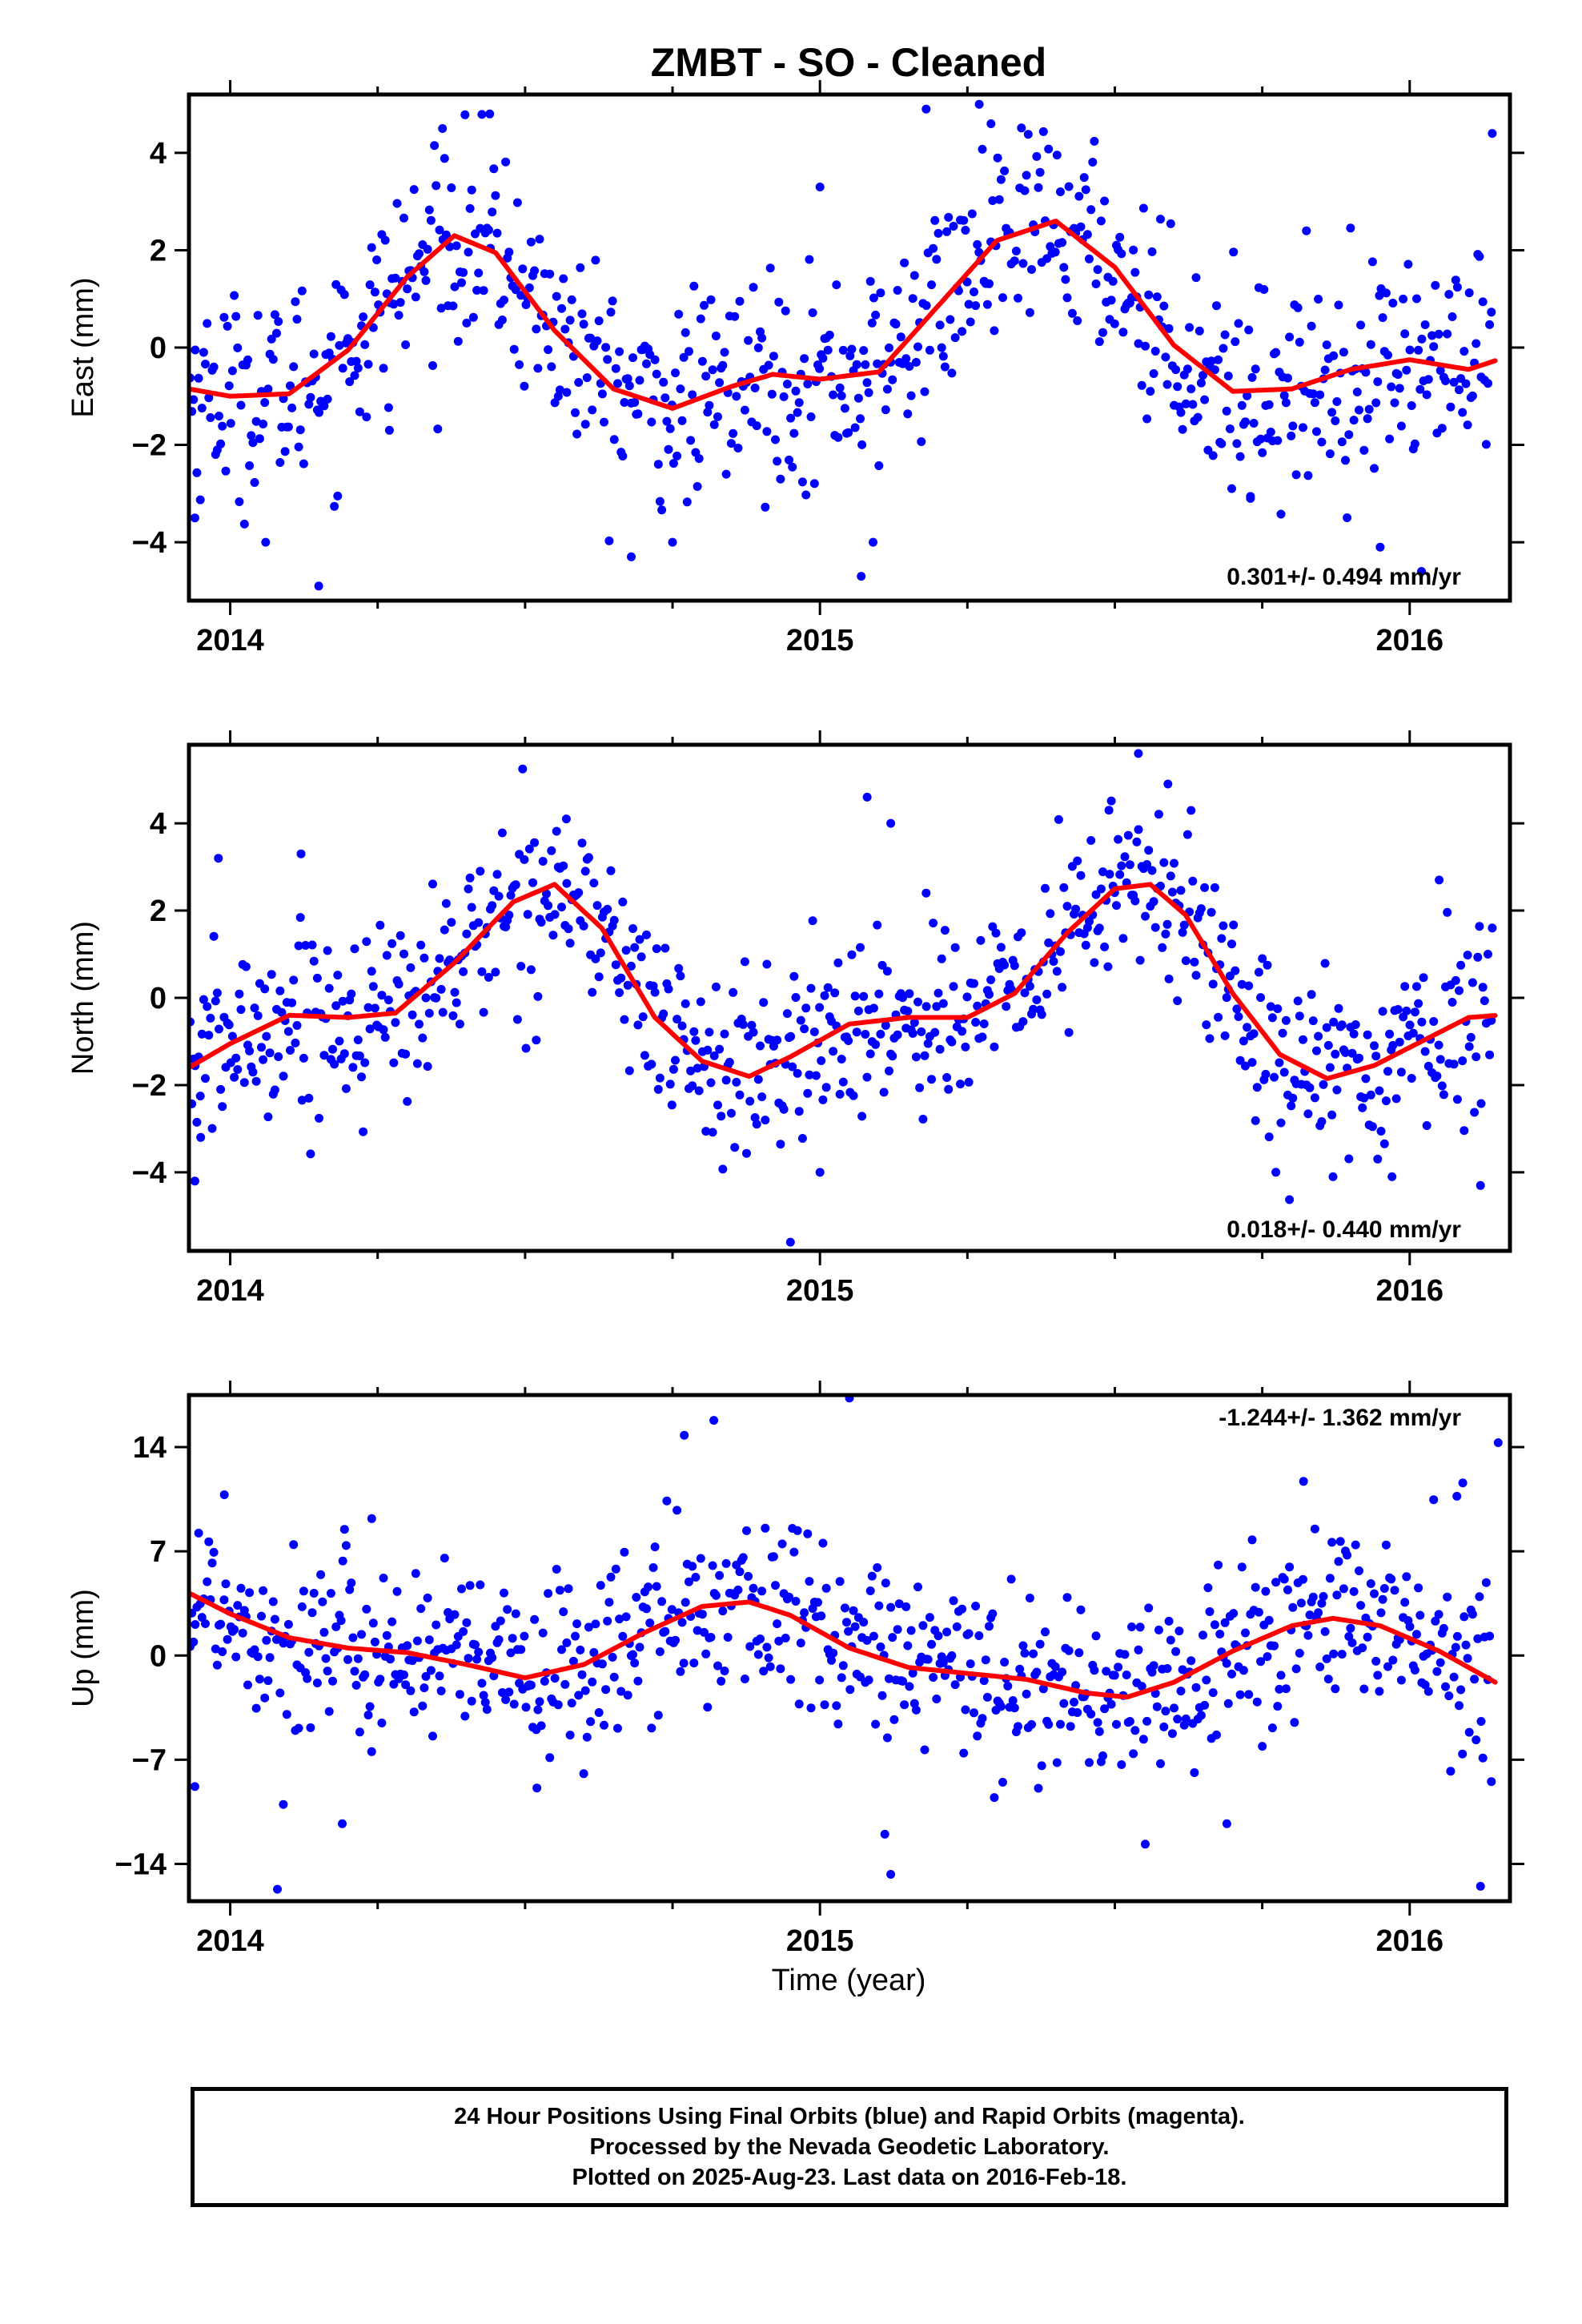 Image resolution: width=1582 pixels, height=2324 pixels. What do you see at coordinates (1344, 577) in the screenshot?
I see `east-rate-annotation: 0.301+/- 0.494 mm/yr` at bounding box center [1344, 577].